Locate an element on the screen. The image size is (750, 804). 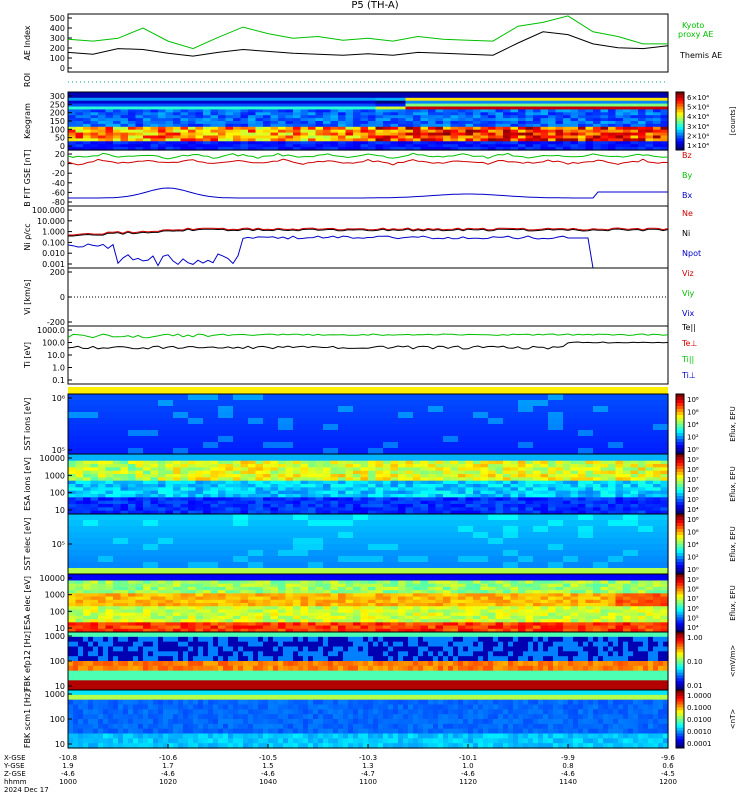
tick-label: 400 is located at coordinates (57, 28).